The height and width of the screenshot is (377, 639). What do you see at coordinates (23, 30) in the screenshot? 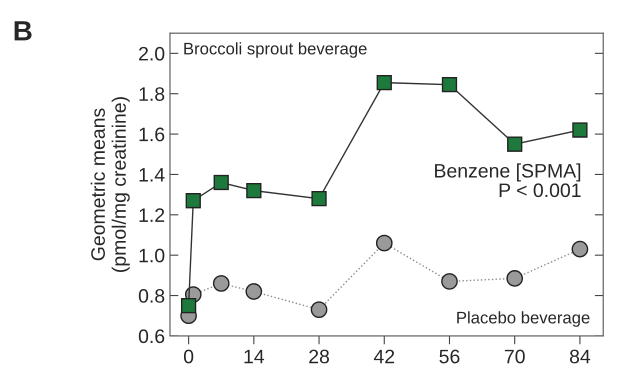
I see `text: B` at bounding box center [23, 30].